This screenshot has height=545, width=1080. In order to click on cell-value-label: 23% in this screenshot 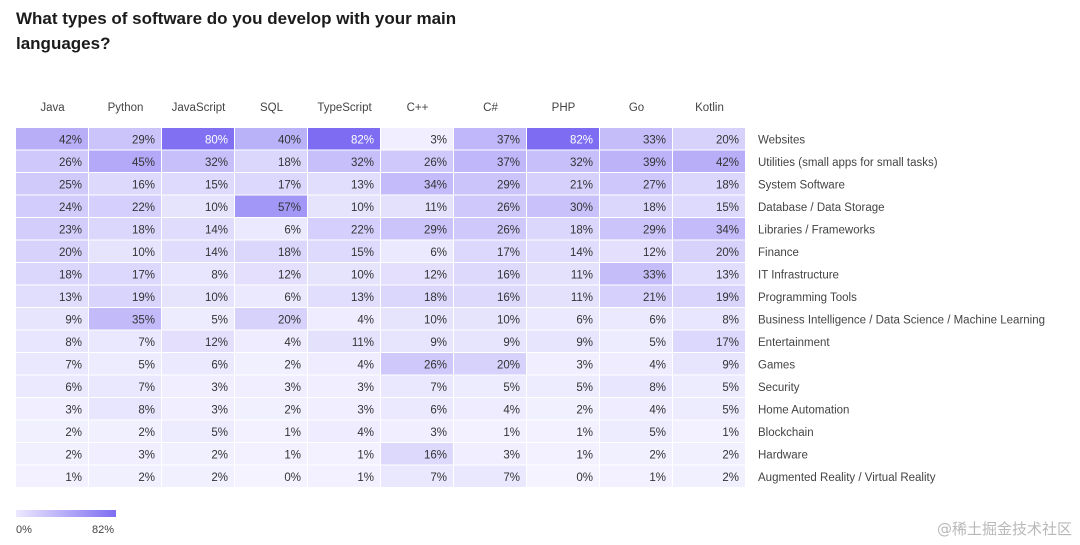, I will do `click(70, 230)`.